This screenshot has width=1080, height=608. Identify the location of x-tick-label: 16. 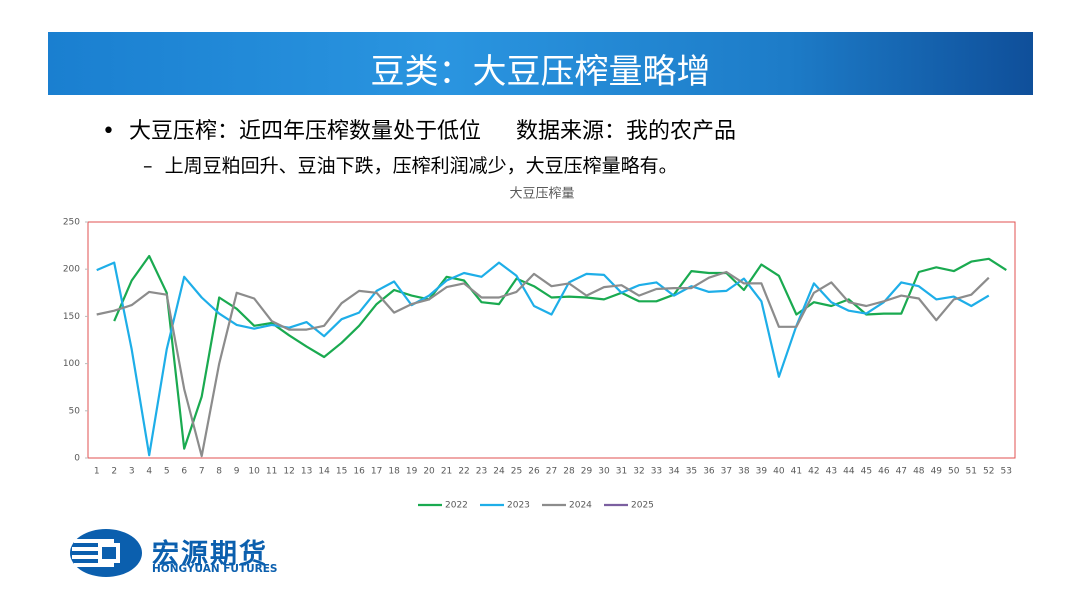
(359, 472).